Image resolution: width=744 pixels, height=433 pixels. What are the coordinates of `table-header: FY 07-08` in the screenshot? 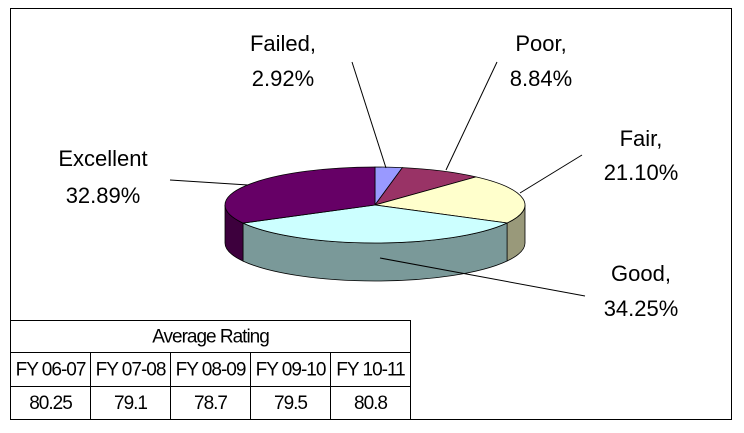 It's located at (131, 370).